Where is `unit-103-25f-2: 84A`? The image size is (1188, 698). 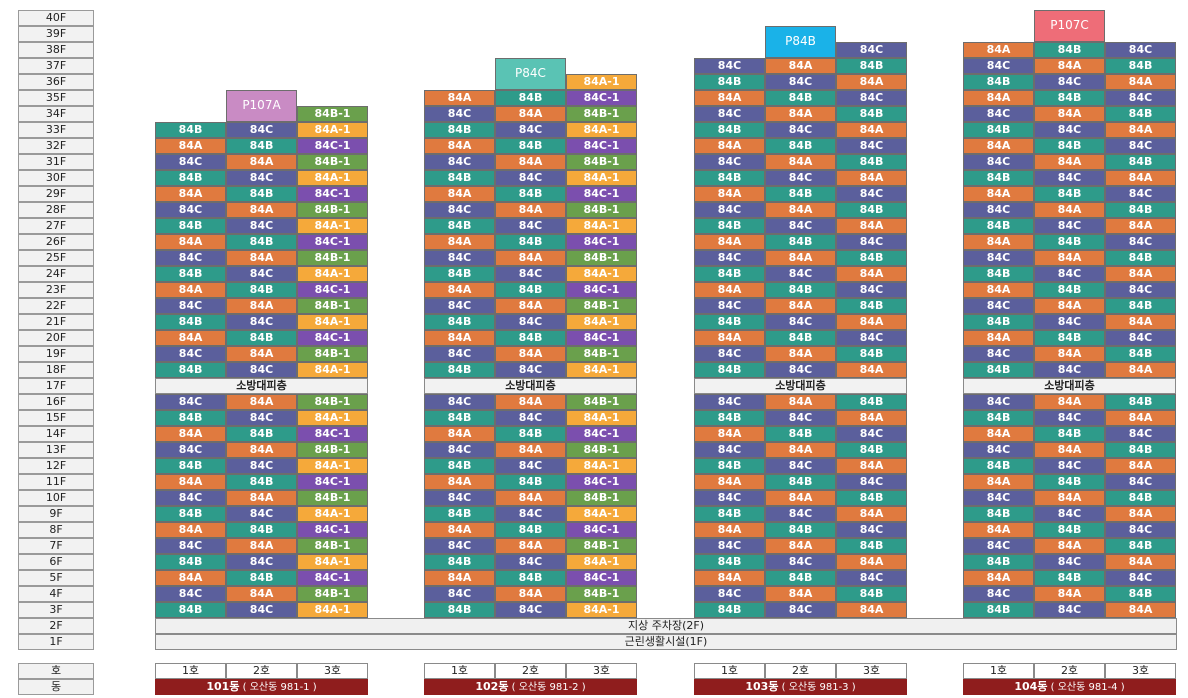
unit-103-25f-2: 84A is located at coordinates (800, 258).